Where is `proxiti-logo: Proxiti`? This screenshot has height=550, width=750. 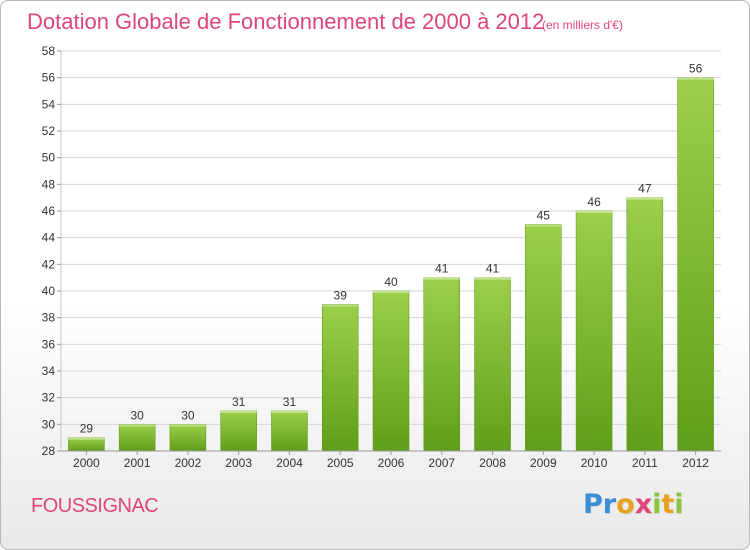
proxiti-logo: Proxiti is located at coordinates (633, 504).